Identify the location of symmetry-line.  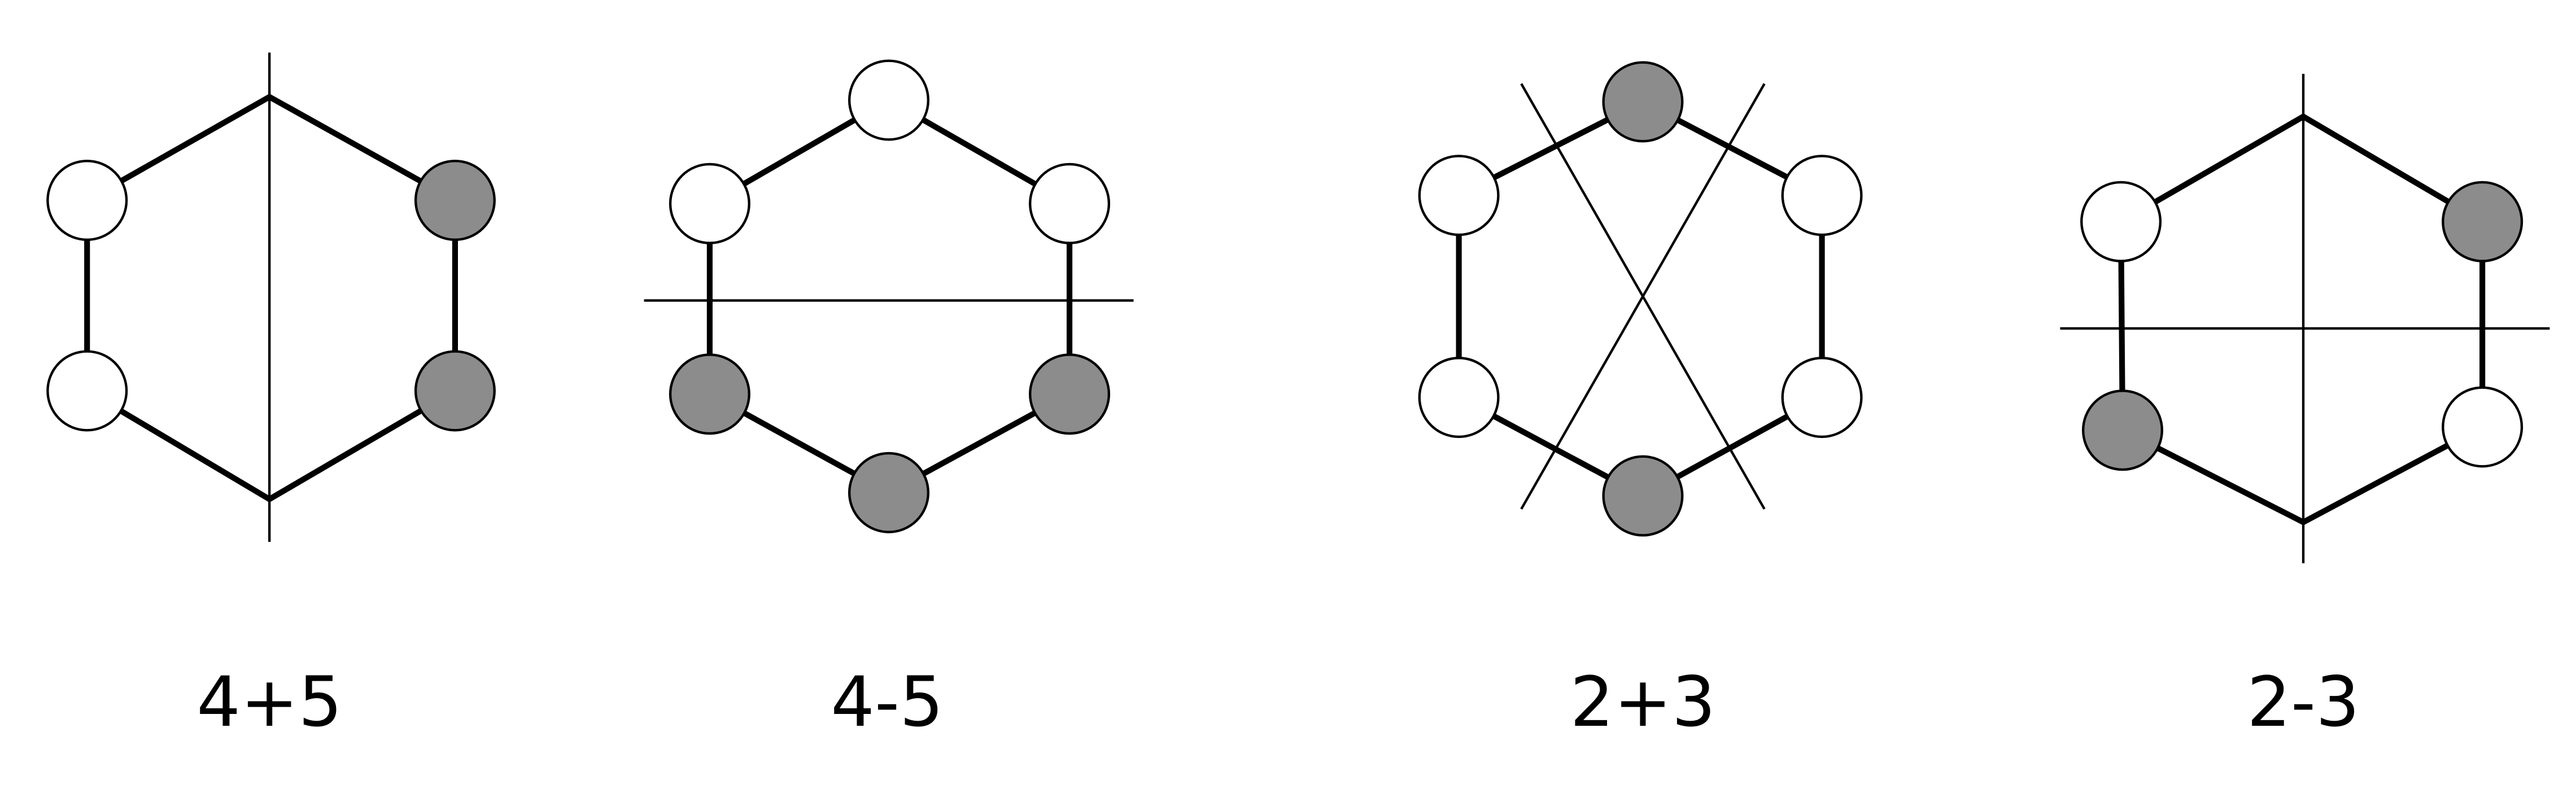
(1643, 296).